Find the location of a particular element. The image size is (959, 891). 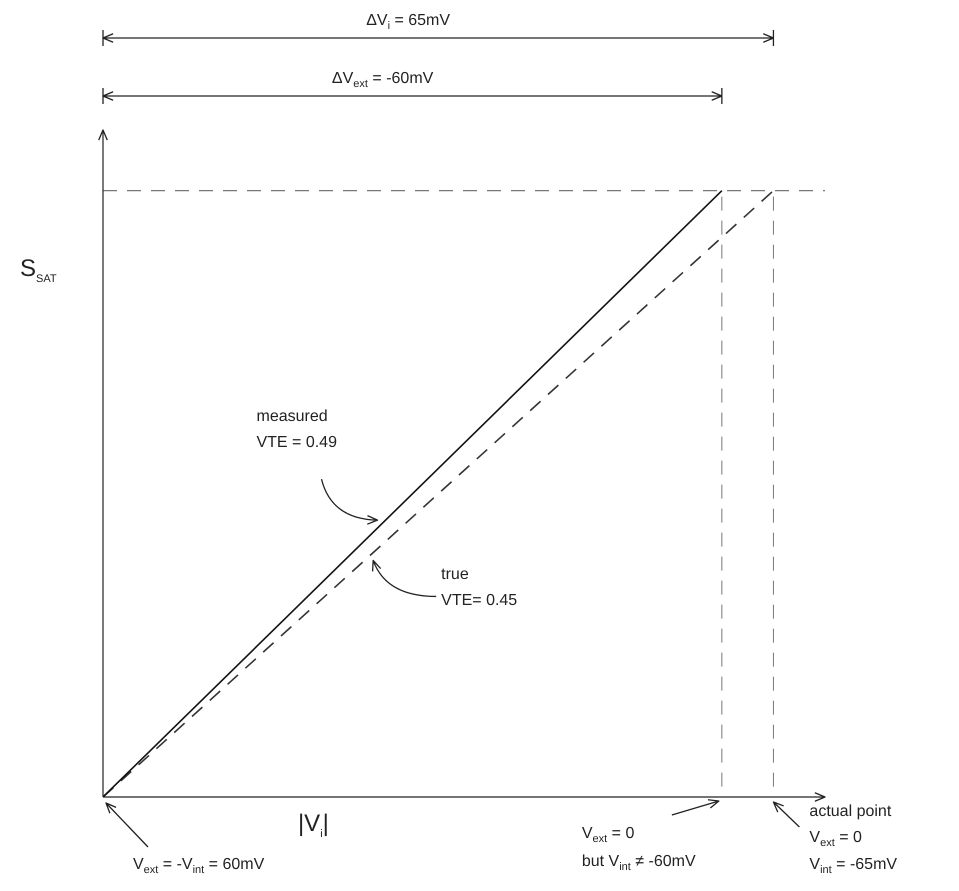

y-axis-title: S$_{SAT}$ is located at coordinates (38, 270).